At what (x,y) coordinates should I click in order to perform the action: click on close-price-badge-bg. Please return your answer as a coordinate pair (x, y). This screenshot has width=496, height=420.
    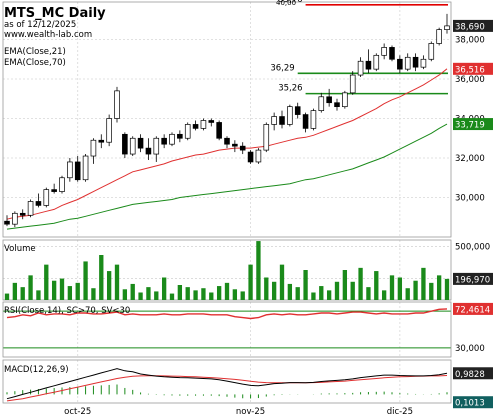
    Looking at the image, I should click on (473, 25).